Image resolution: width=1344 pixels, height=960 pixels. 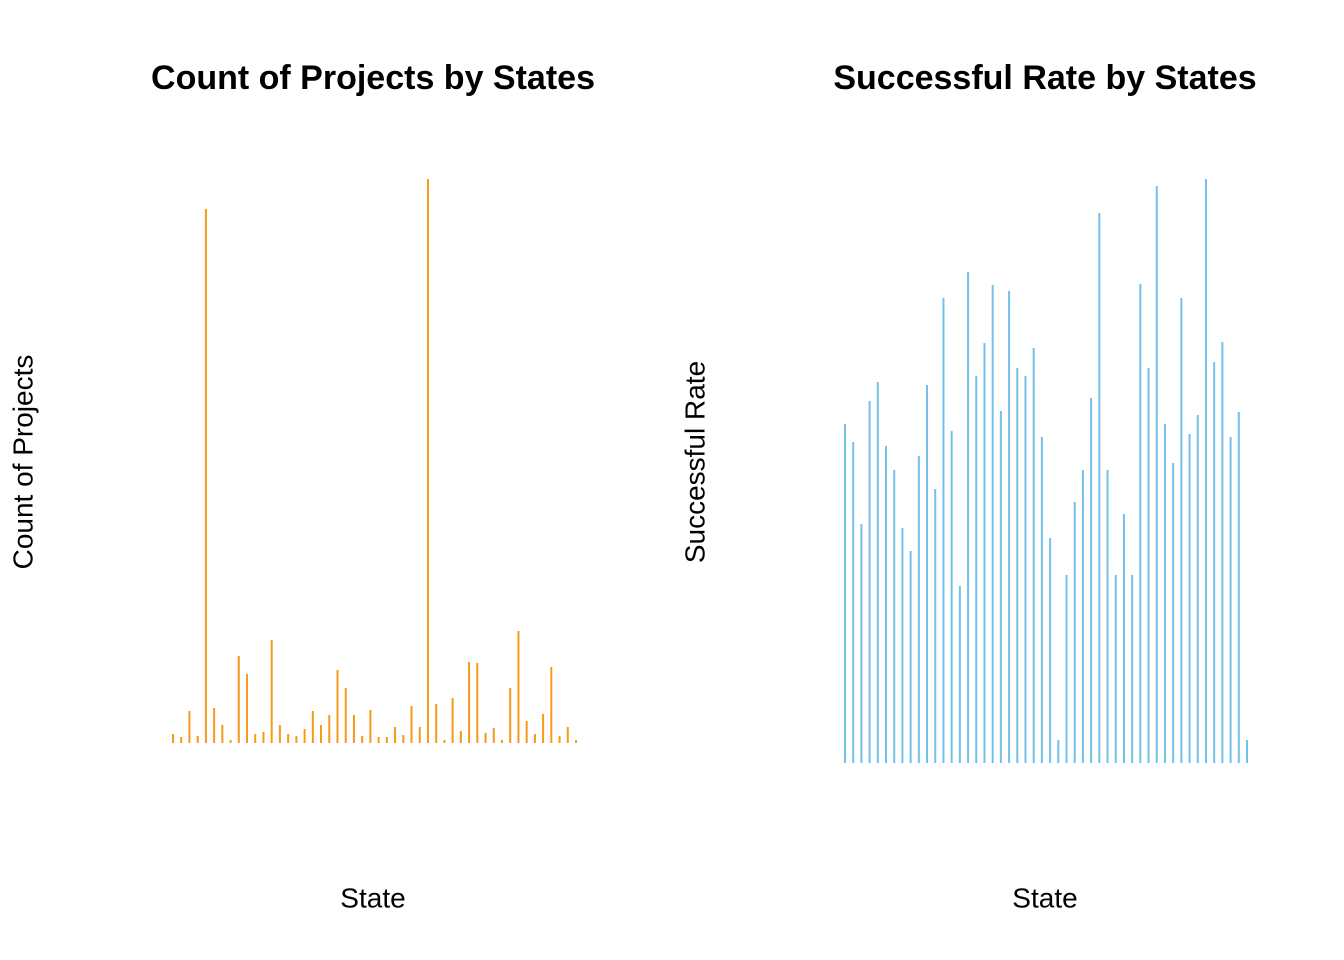 What do you see at coordinates (694, 462) in the screenshot?
I see `y-axis-label: Successful Rate` at bounding box center [694, 462].